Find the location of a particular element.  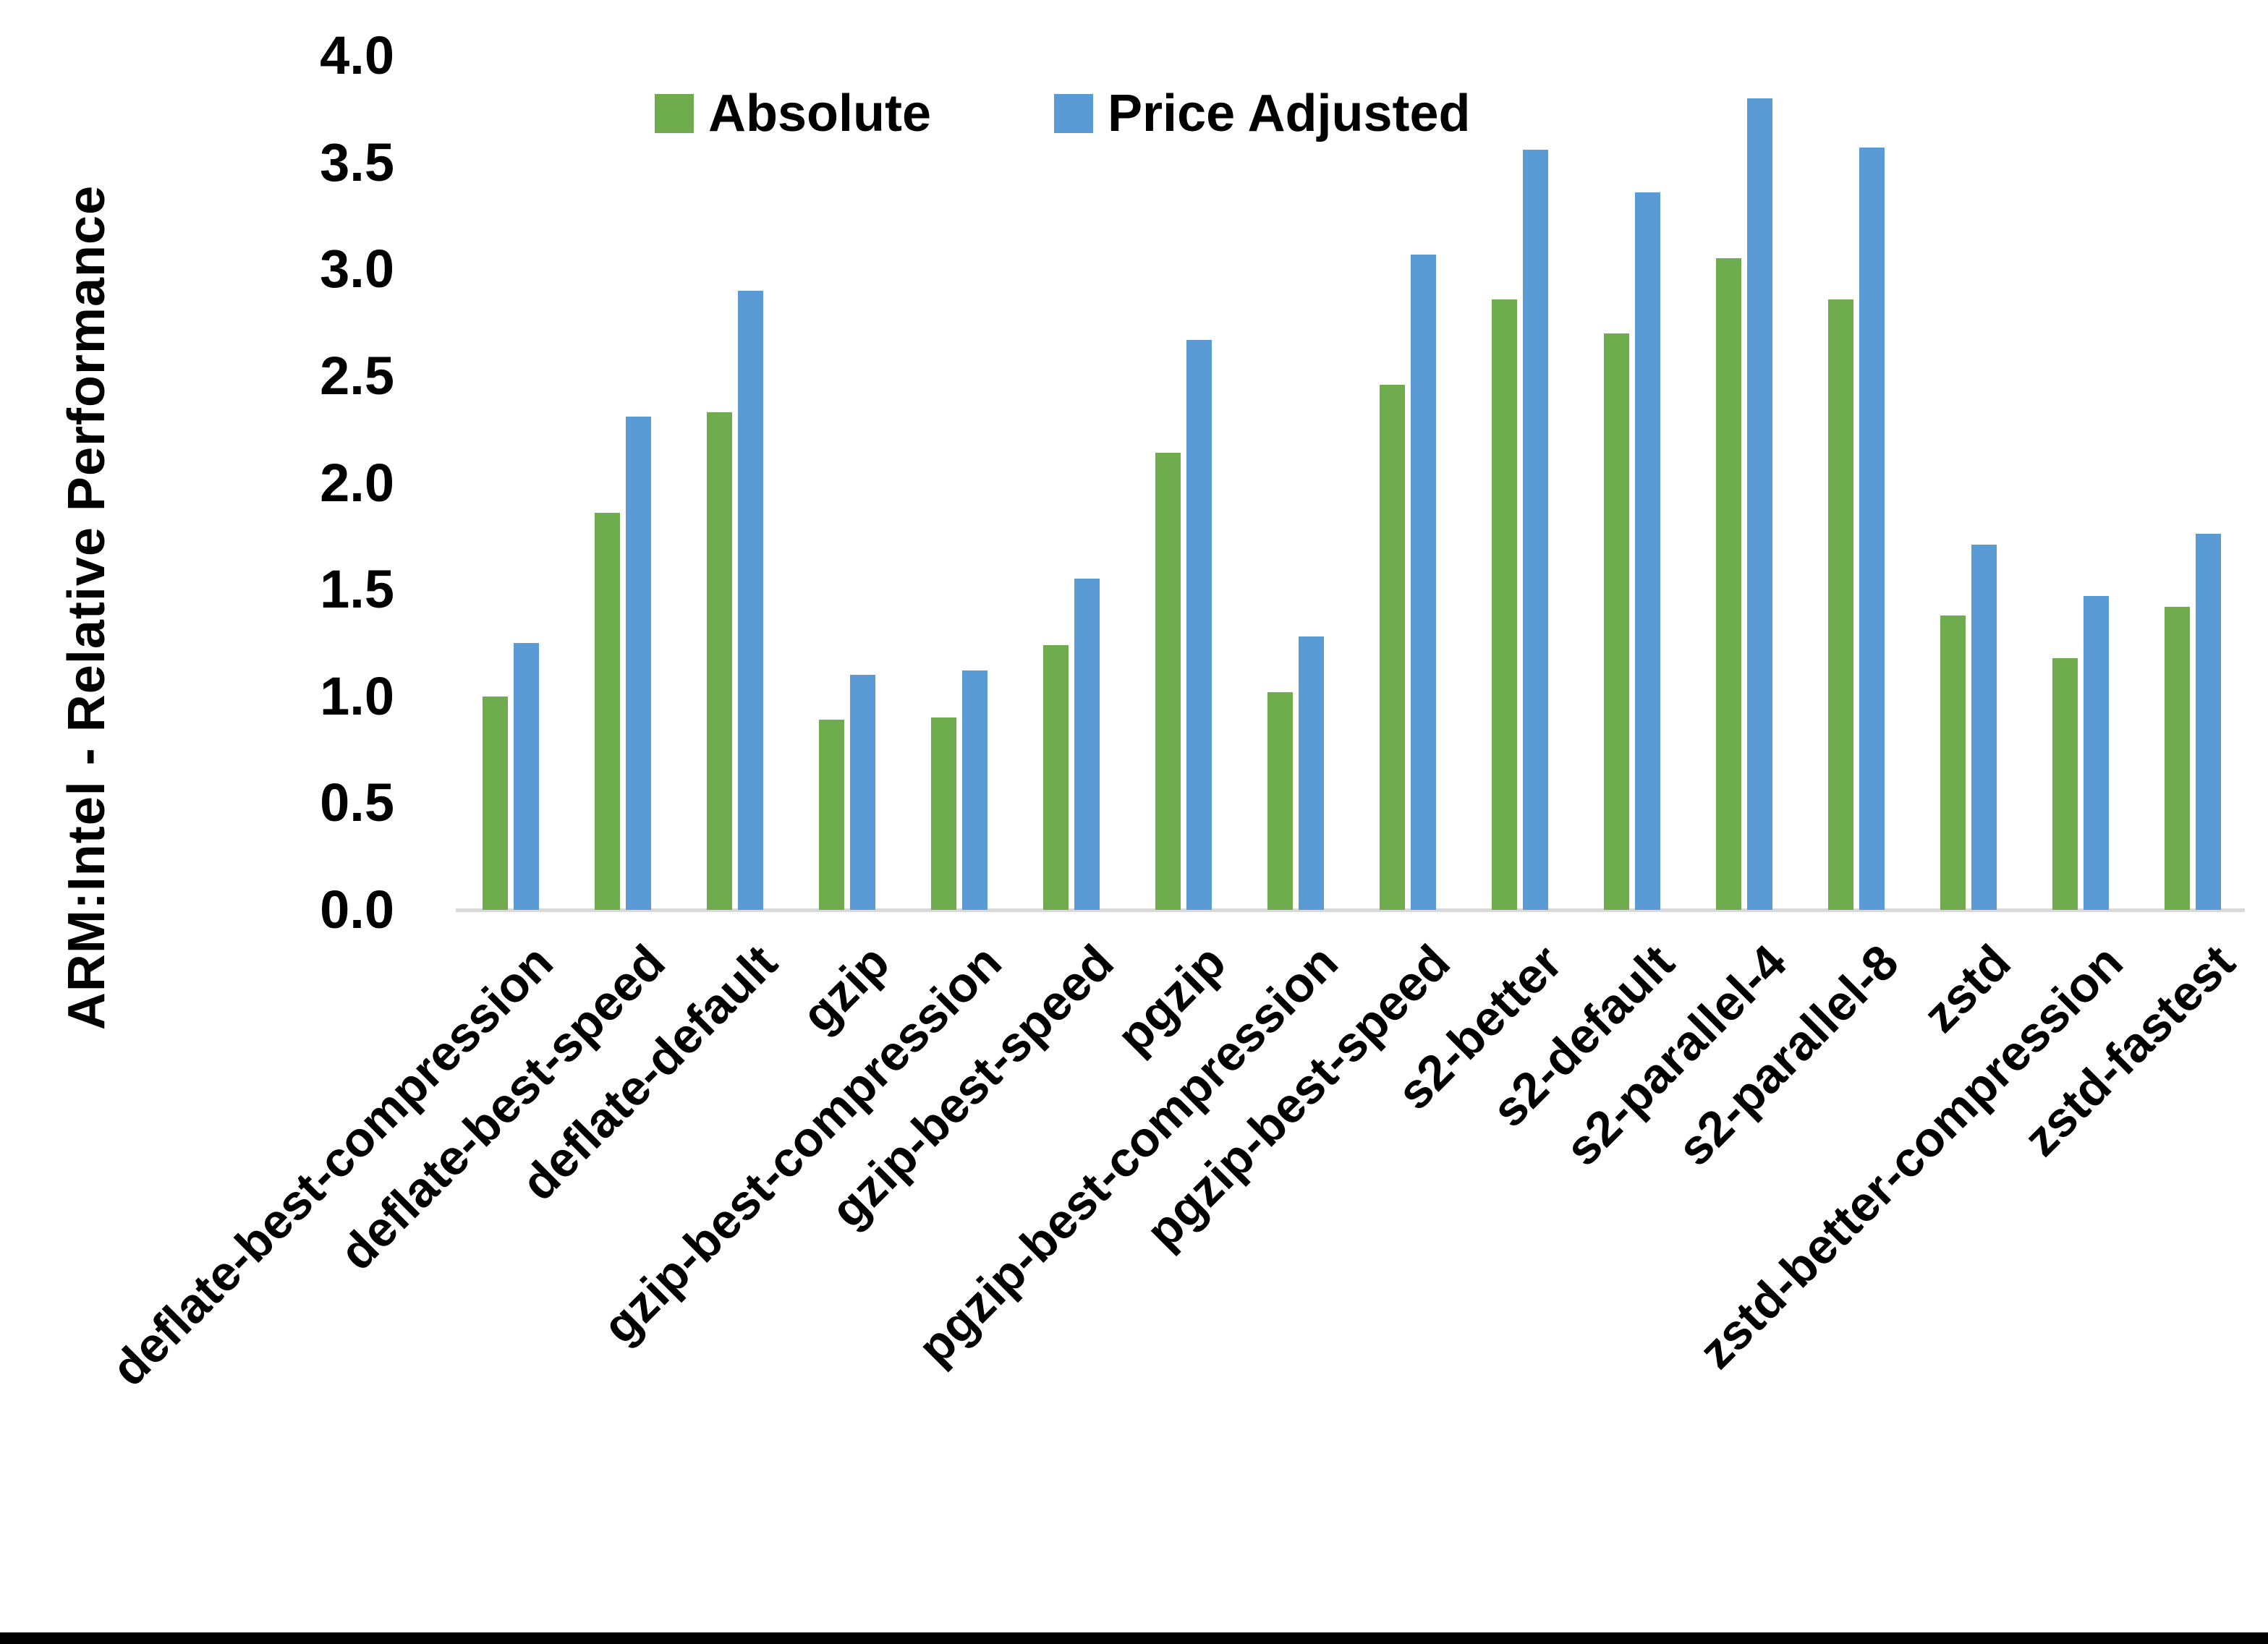

bar-price-adjusted-s2-better is located at coordinates (1536, 530).